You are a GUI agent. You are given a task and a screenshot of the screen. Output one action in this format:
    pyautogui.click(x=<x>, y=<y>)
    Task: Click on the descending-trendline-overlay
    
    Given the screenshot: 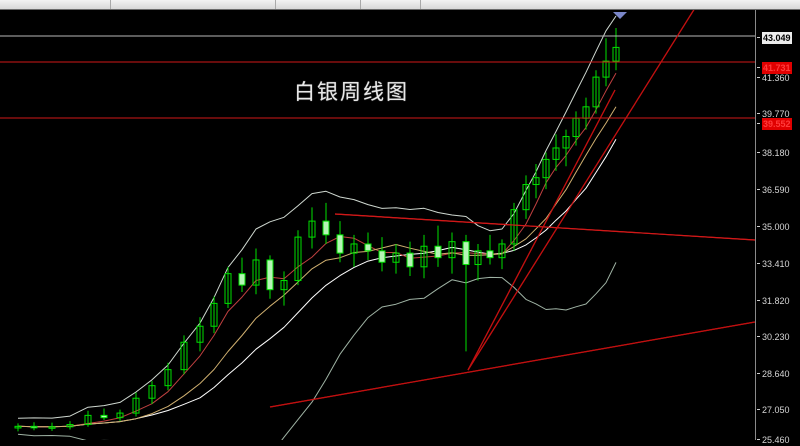 What is the action you would take?
    pyautogui.click(x=544, y=227)
    